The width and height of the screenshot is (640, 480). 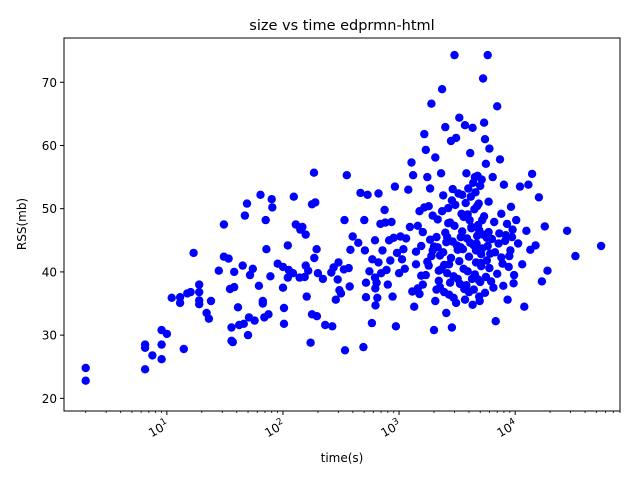 I want to click on x-tick-label: 10⁴, so click(x=507, y=428).